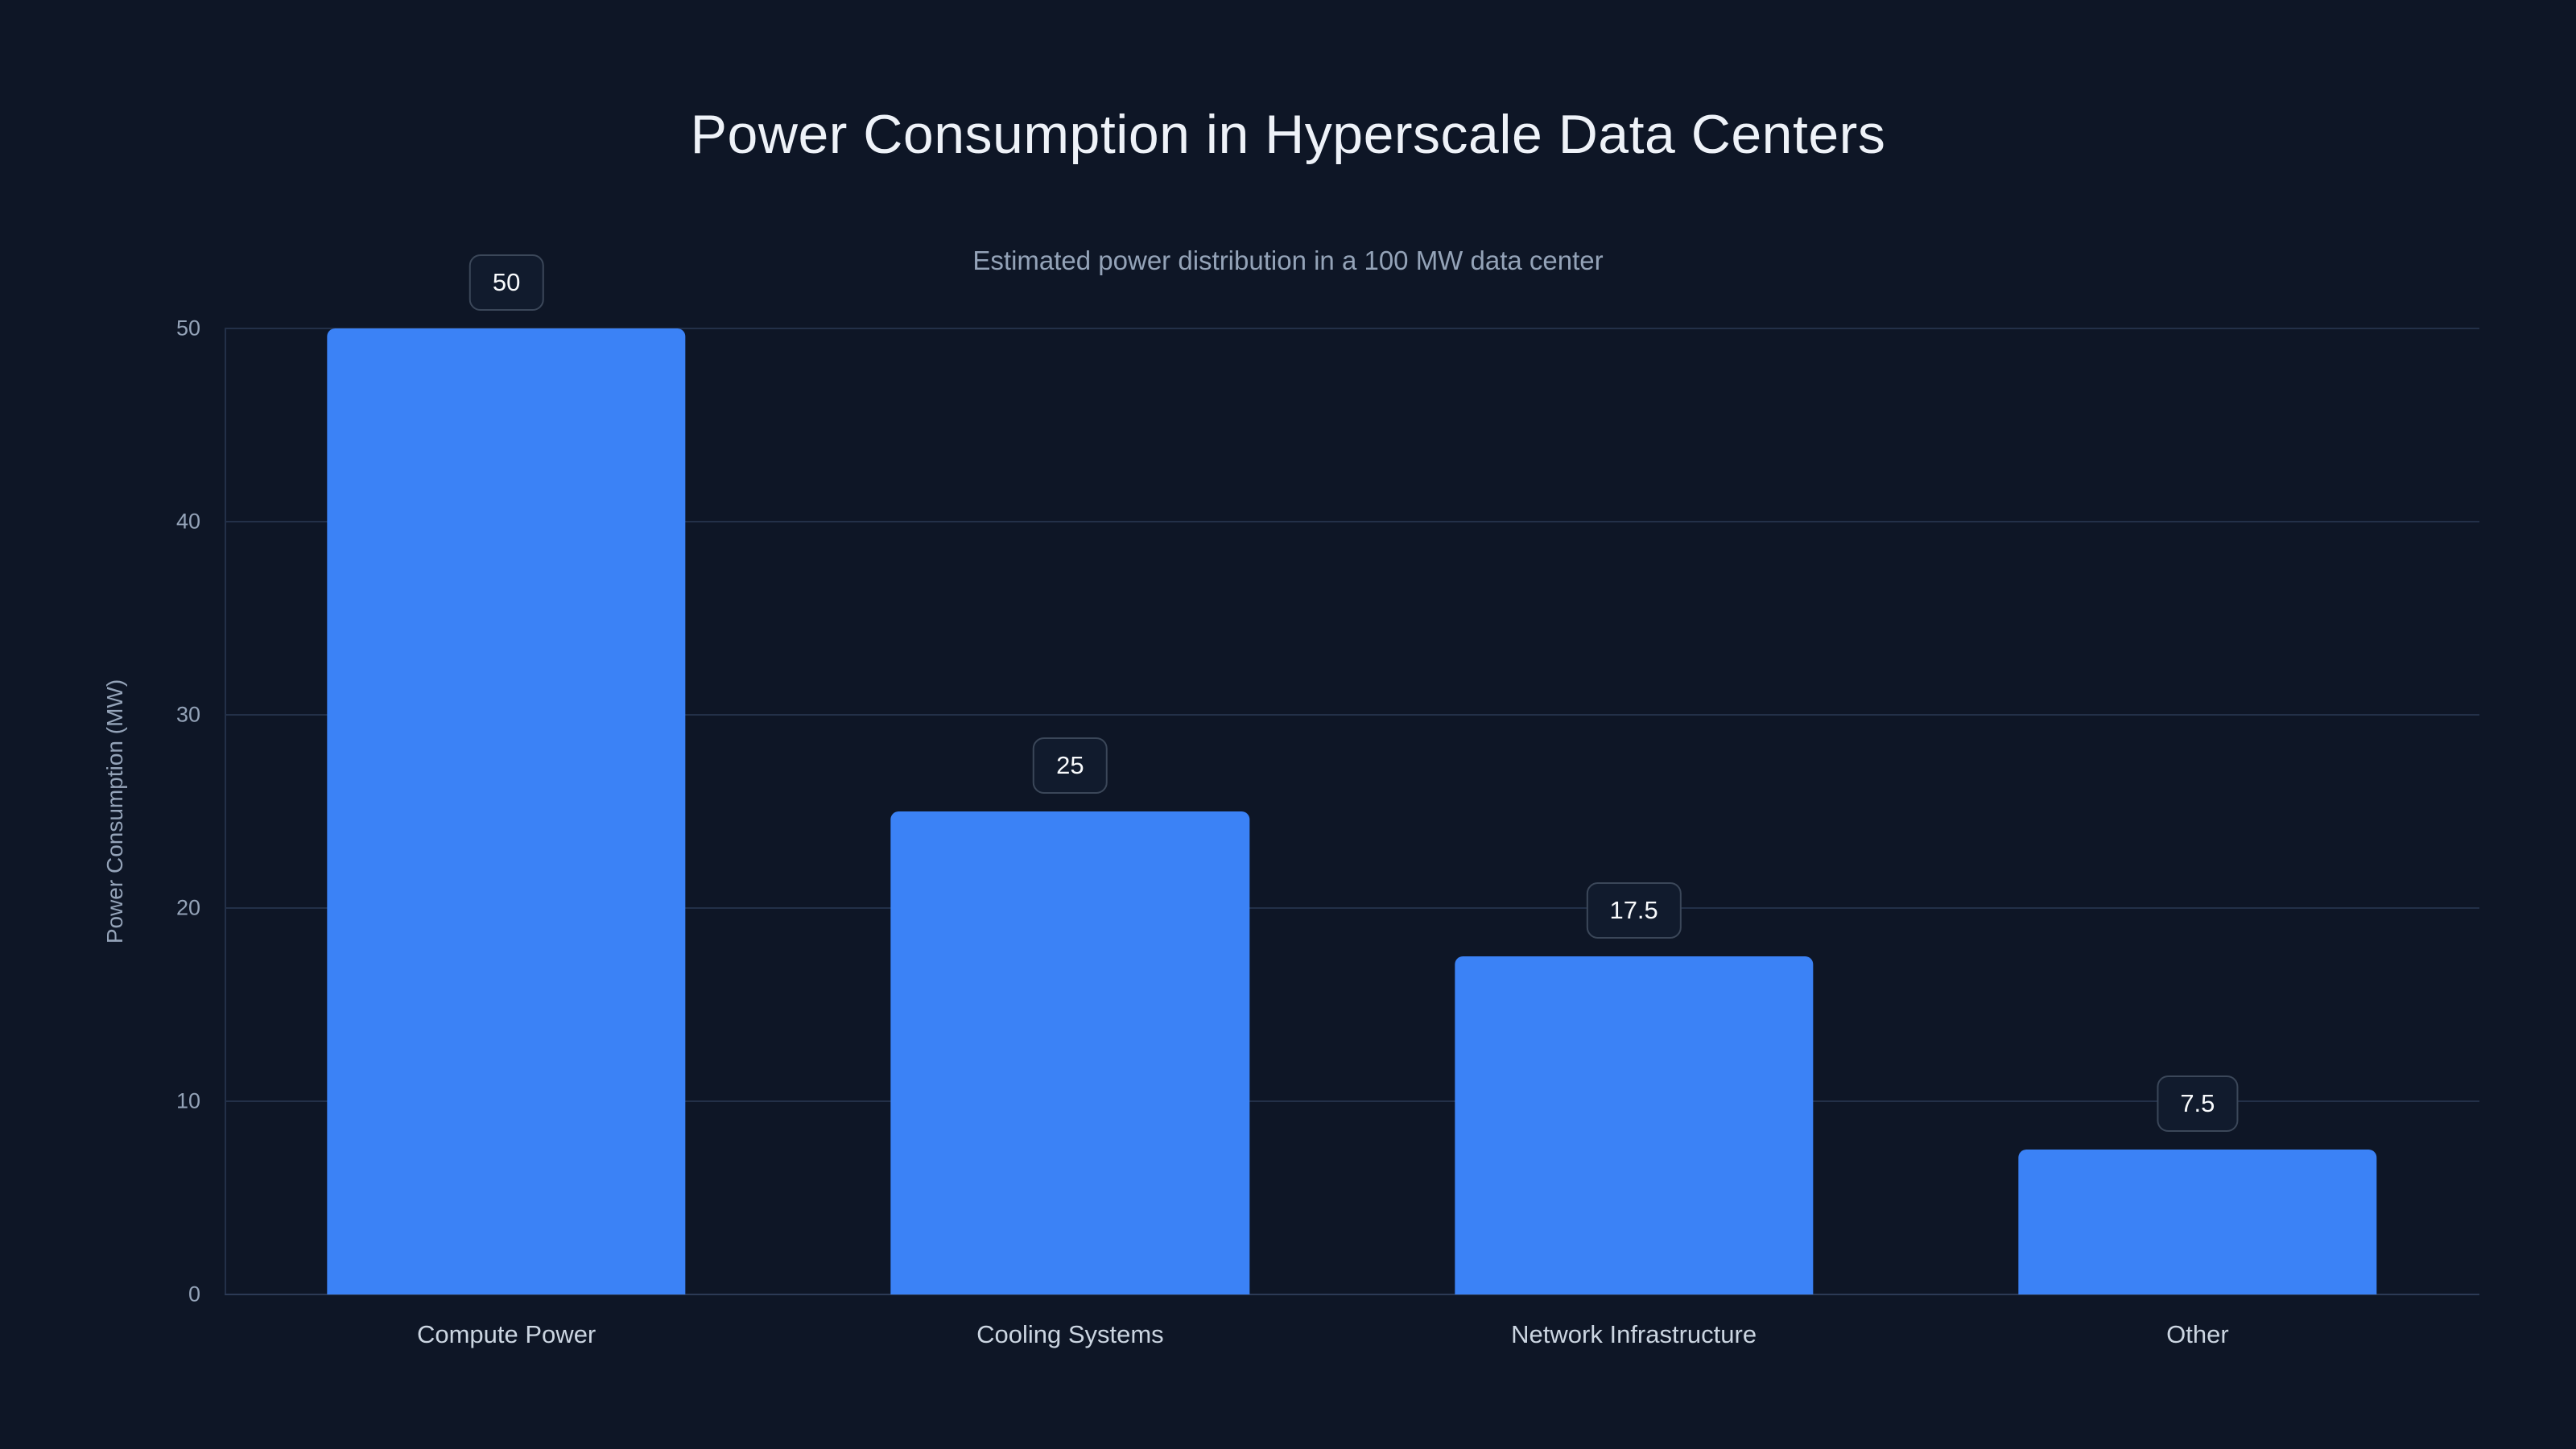 This screenshot has width=2576, height=1449. I want to click on x-tick-label: Network Infrastructure, so click(1634, 1334).